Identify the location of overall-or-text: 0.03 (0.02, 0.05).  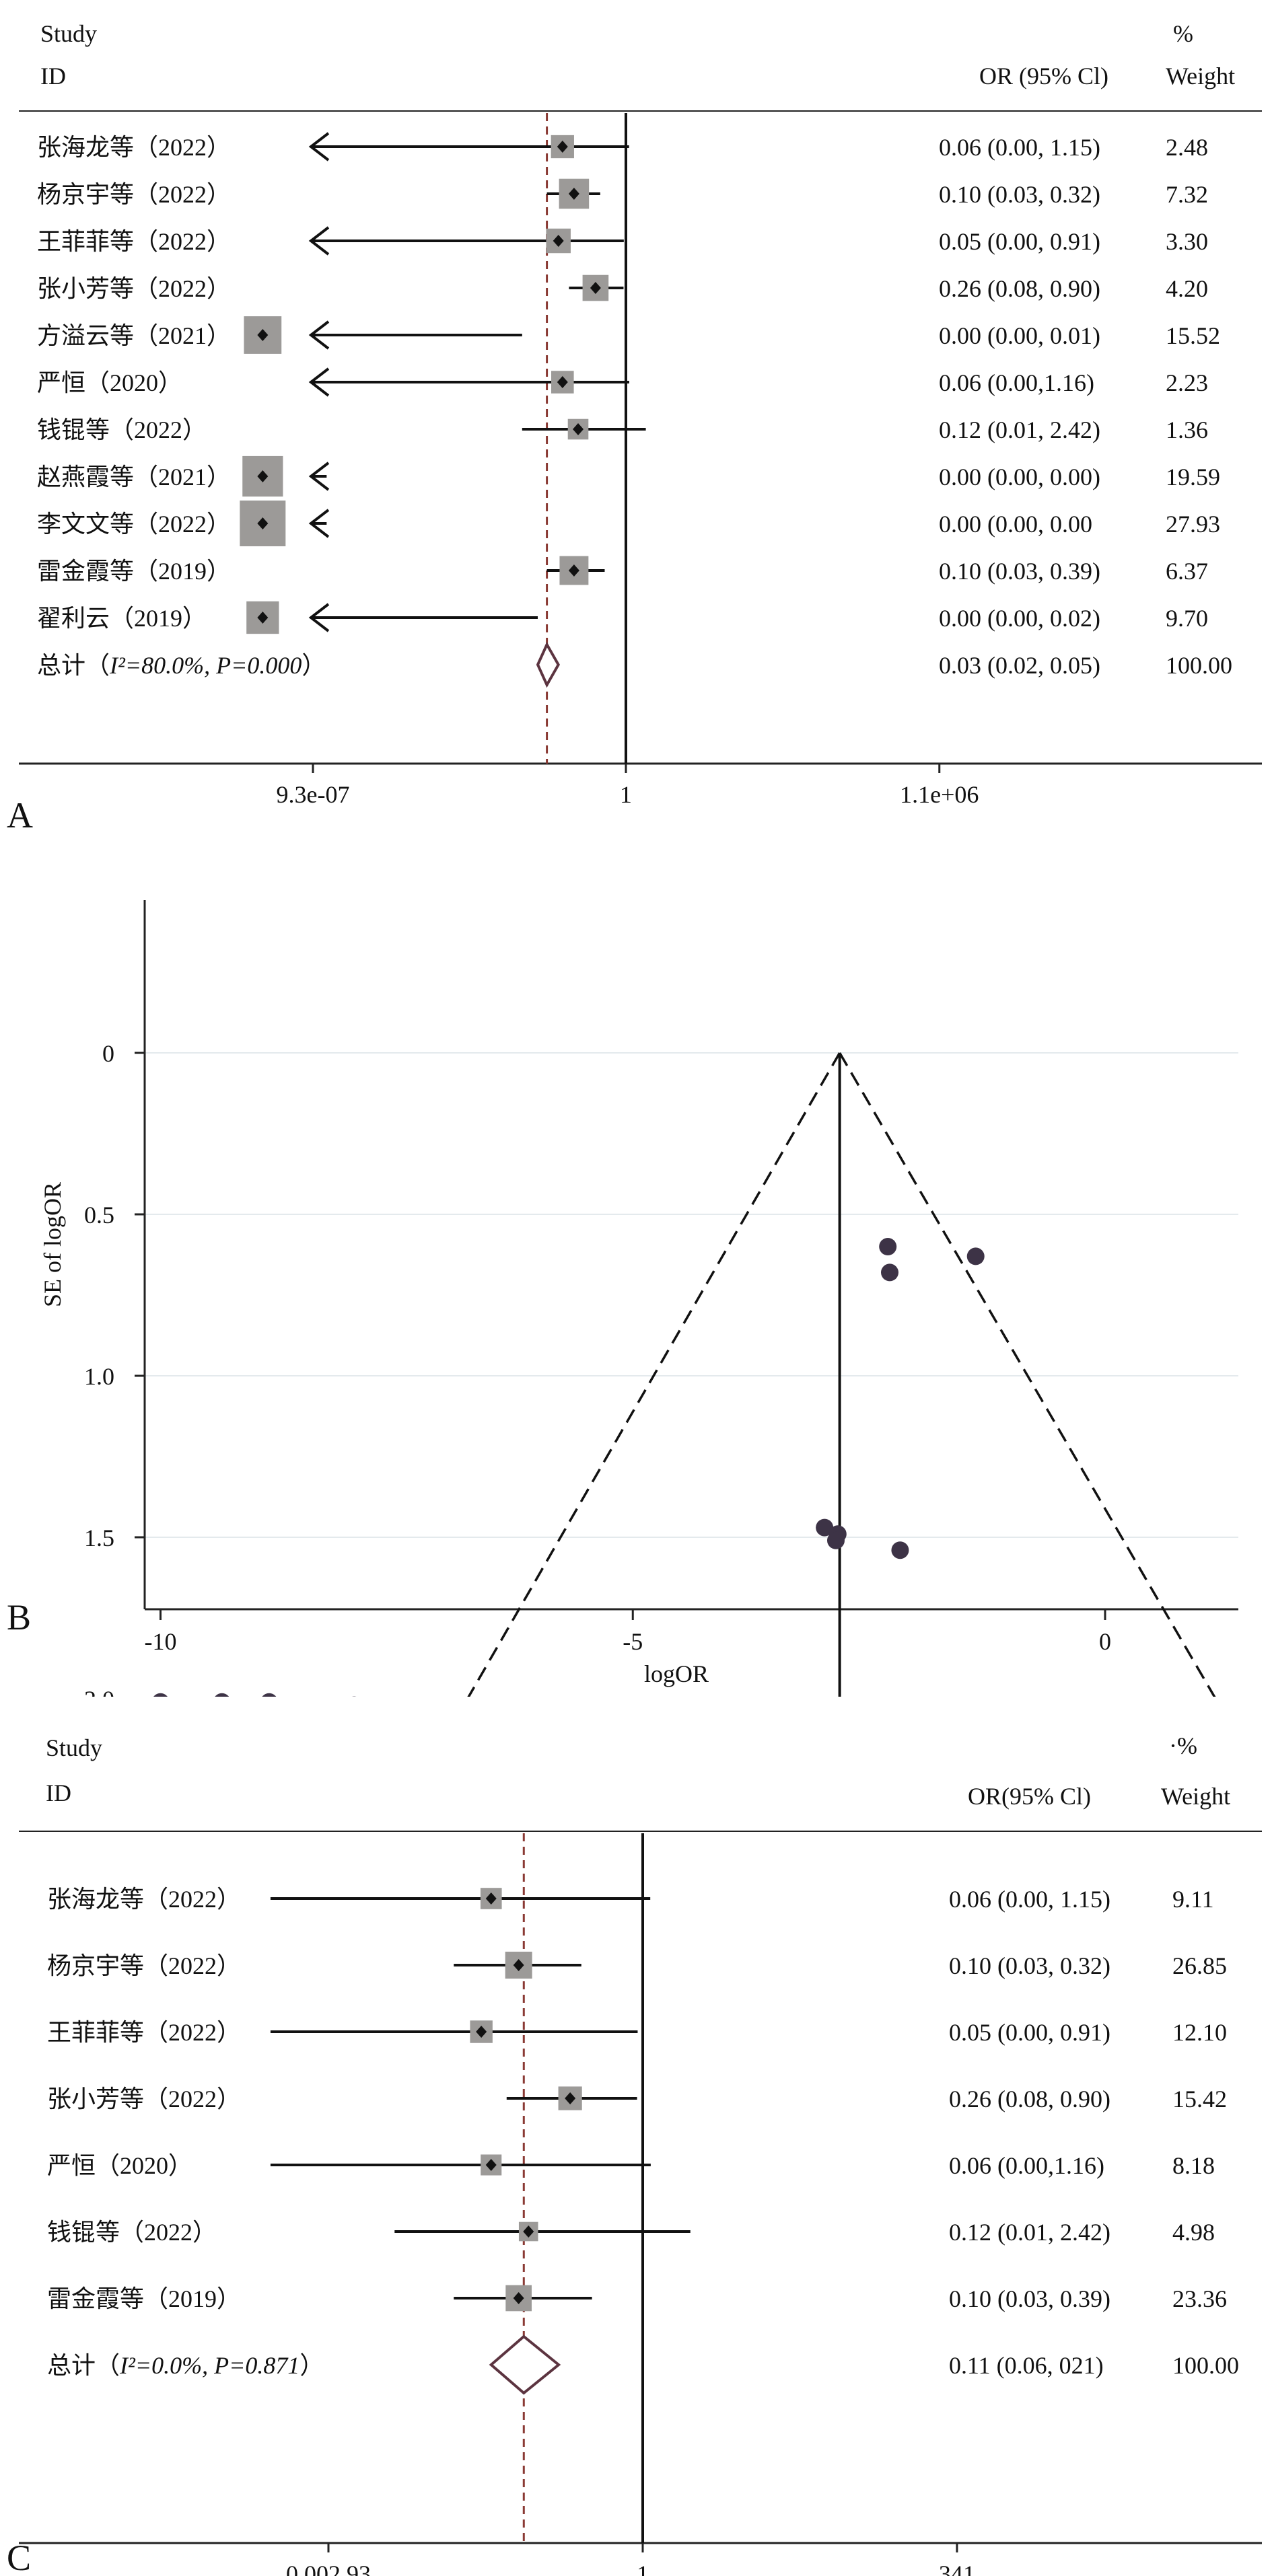
(1020, 665).